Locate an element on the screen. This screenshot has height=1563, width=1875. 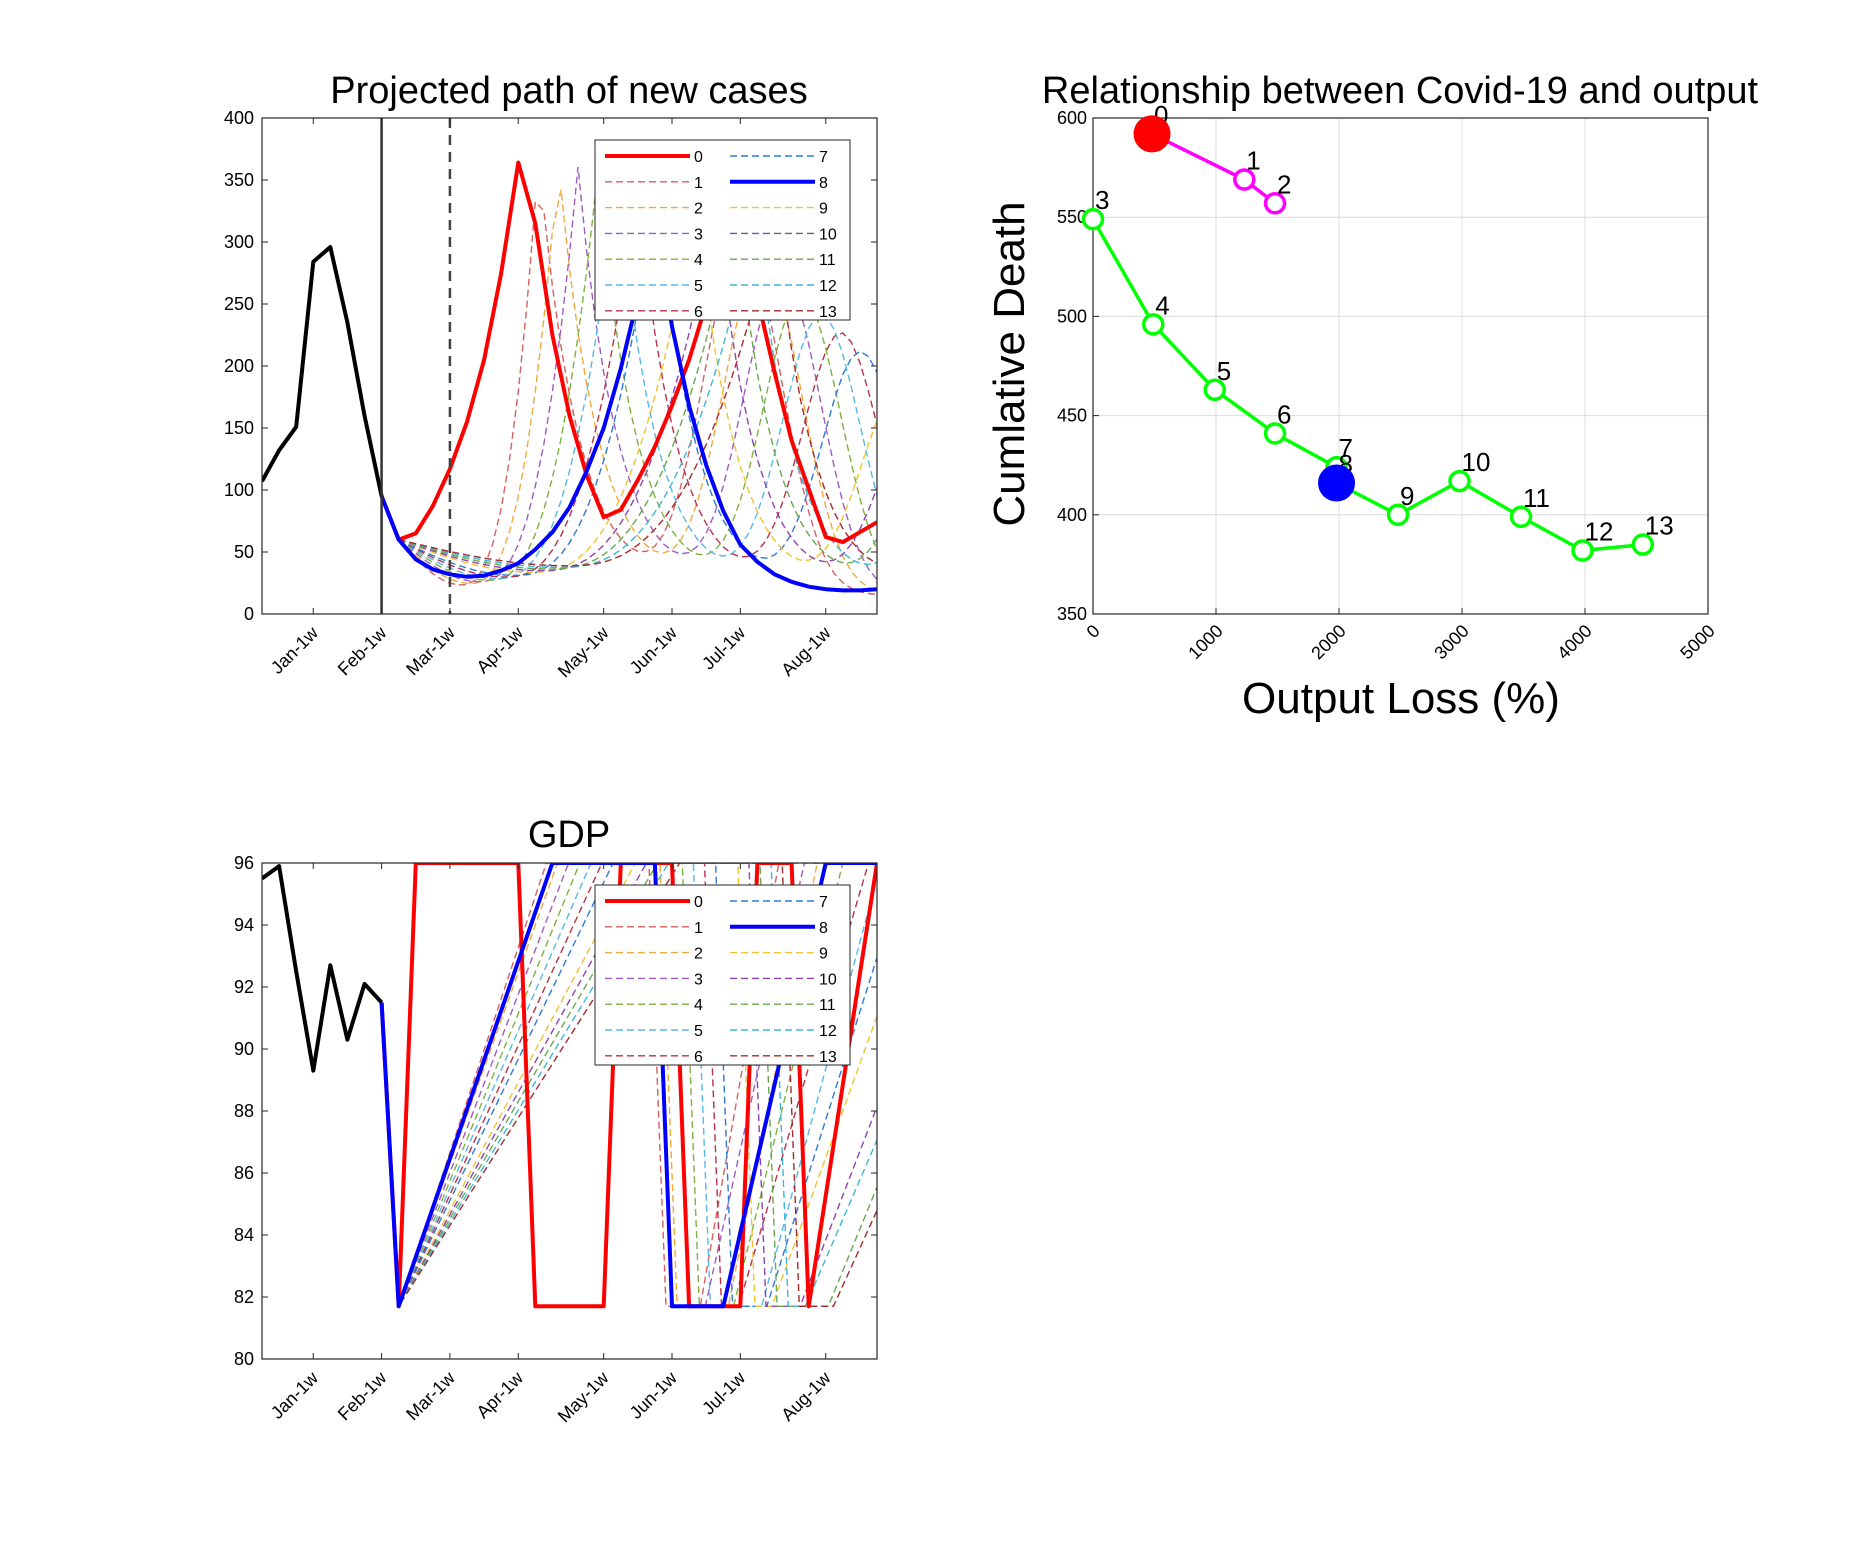
cases-xtick-label: Jul-1w is located at coordinates (724, 648).